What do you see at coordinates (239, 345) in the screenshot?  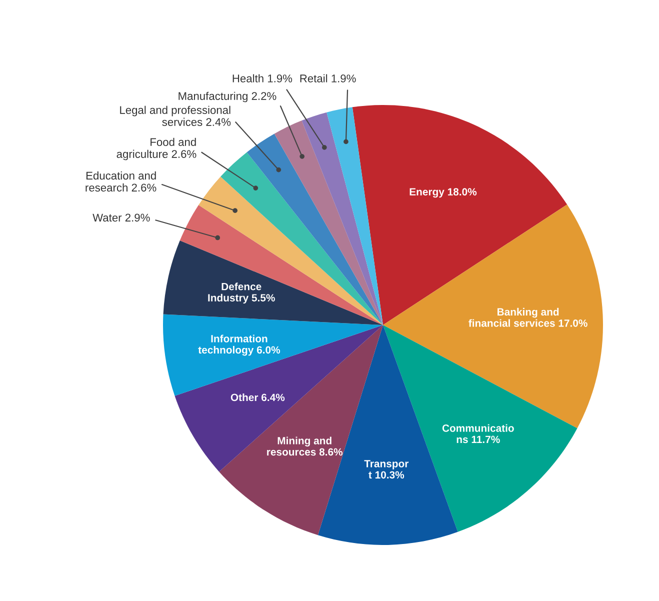 I see `slice-label: Information technology 6.0%` at bounding box center [239, 345].